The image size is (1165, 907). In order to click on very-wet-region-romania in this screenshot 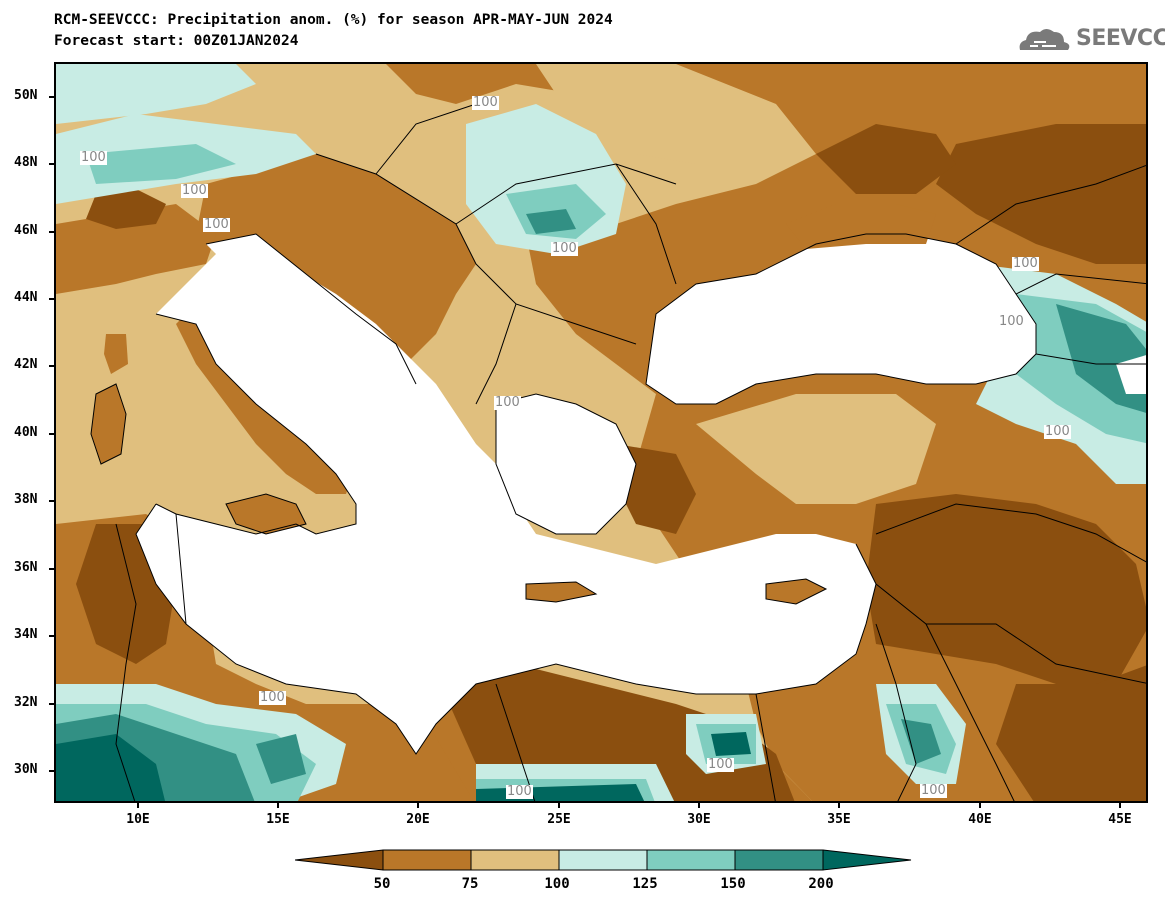, I will do `click(551, 221)`.